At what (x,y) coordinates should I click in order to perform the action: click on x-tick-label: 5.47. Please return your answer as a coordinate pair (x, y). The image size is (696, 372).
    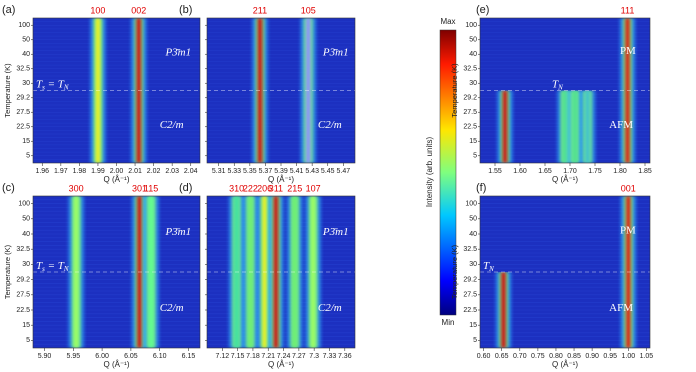
    Looking at the image, I should click on (344, 171).